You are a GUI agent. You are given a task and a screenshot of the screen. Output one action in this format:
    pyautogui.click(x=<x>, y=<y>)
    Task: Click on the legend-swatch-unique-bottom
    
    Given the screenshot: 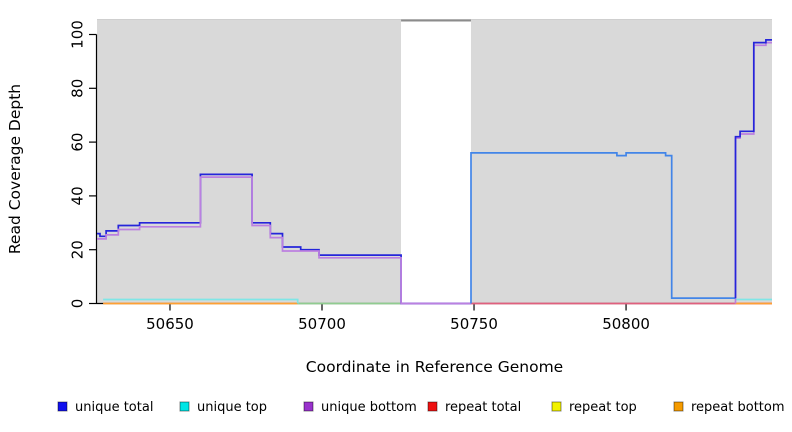 What is the action you would take?
    pyautogui.click(x=308, y=406)
    